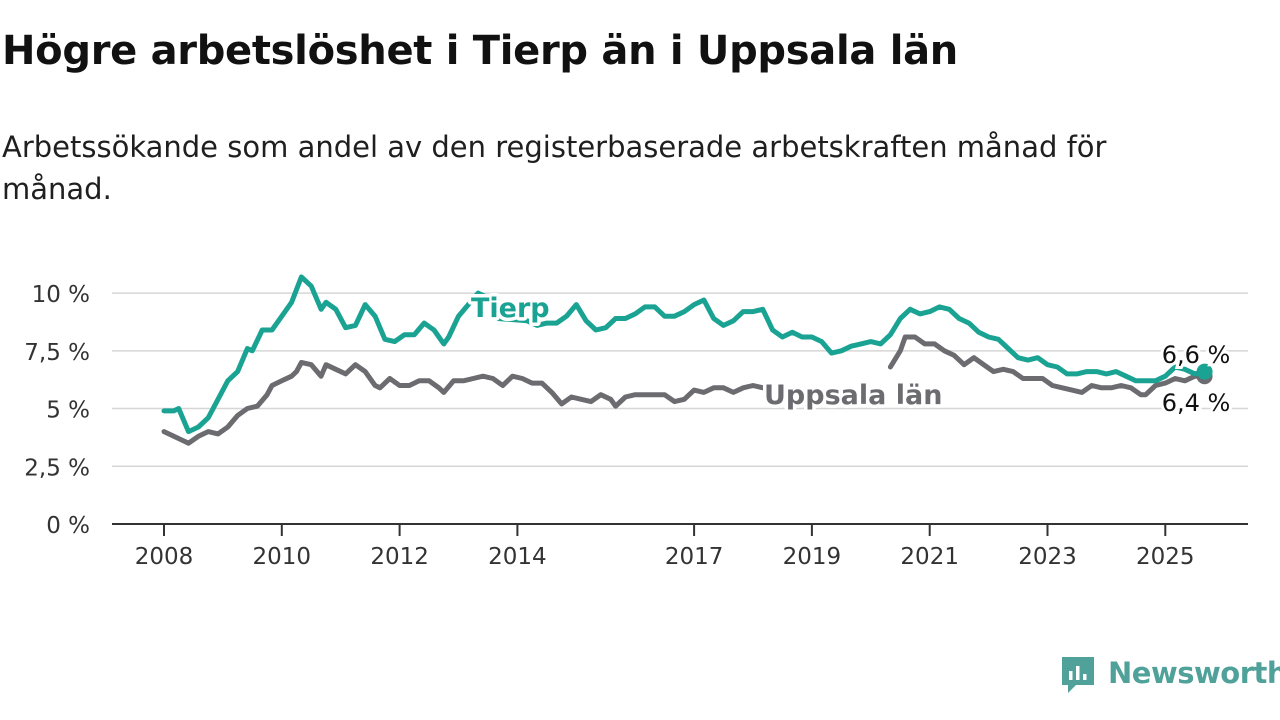 This screenshot has height=720, width=1280. What do you see at coordinates (1204, 371) in the screenshot?
I see `end-point-tierp` at bounding box center [1204, 371].